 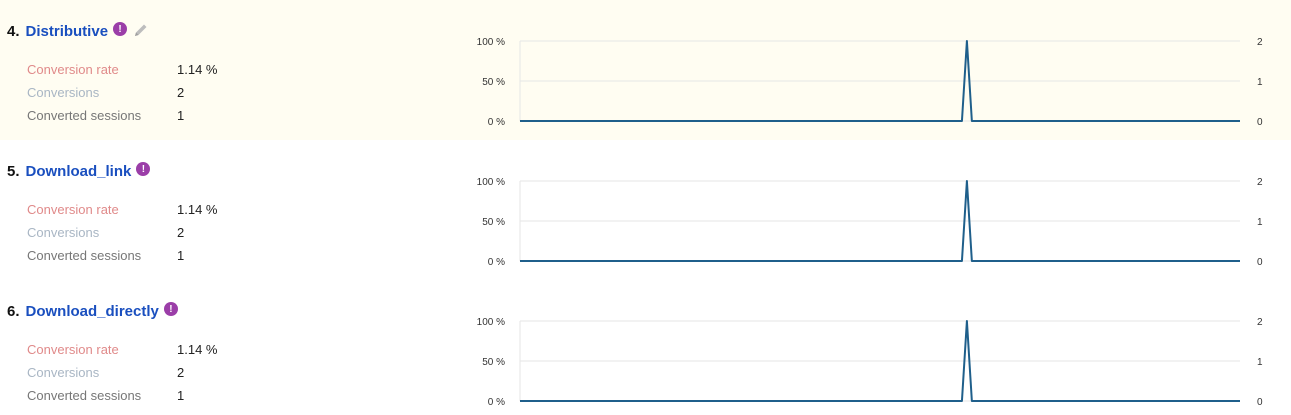 I want to click on goal-title: 6. Download_directly!, so click(x=92, y=311).